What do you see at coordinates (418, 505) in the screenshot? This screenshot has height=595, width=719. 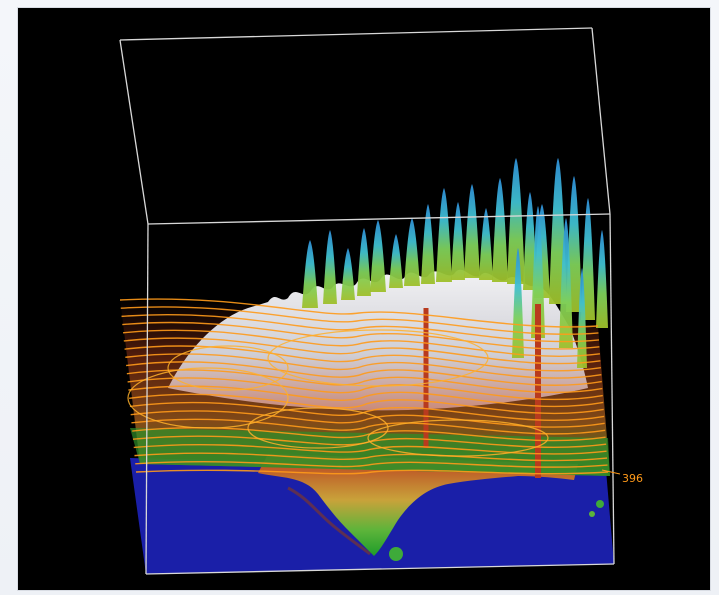 I see `terrain-landmass` at bounding box center [418, 505].